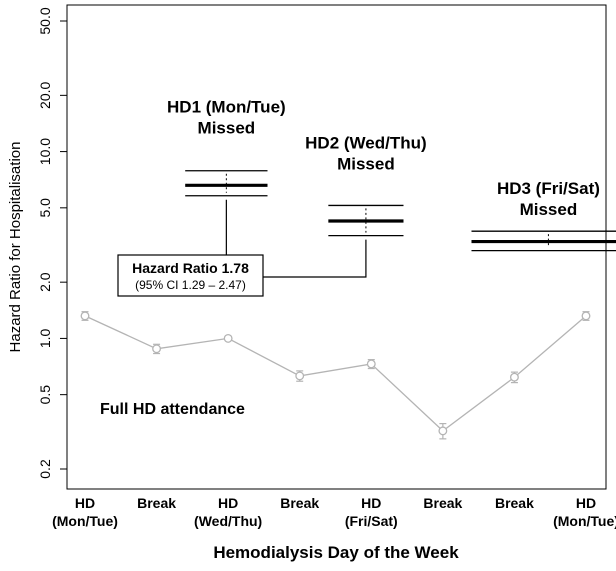  I want to click on y-axis: 0.2 0.5 1.0 2.0 5.0 10.0 20.0 50.0, so click(52, 247).